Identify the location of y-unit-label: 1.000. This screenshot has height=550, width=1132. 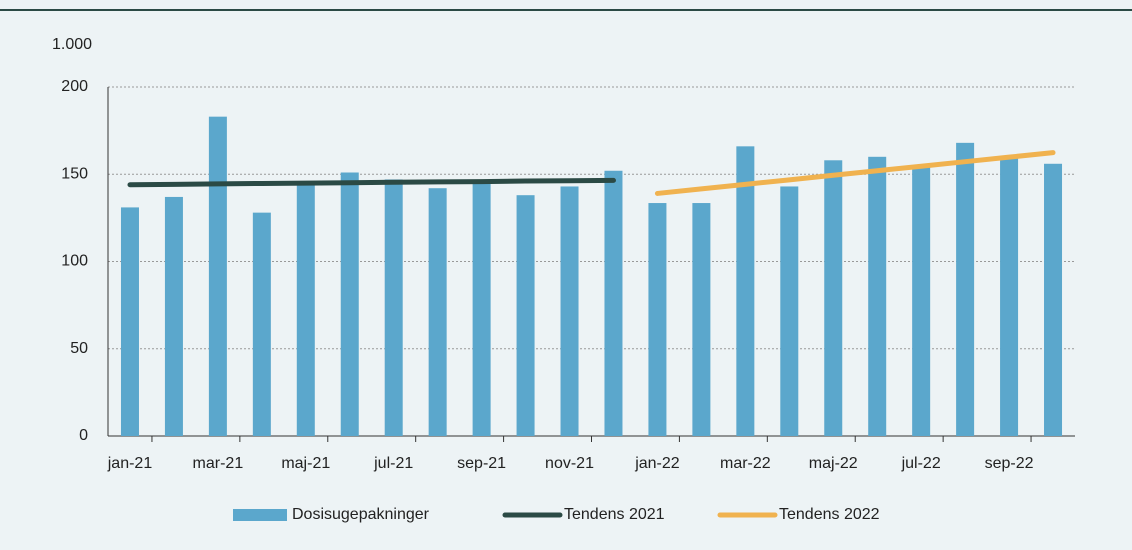
(72, 44).